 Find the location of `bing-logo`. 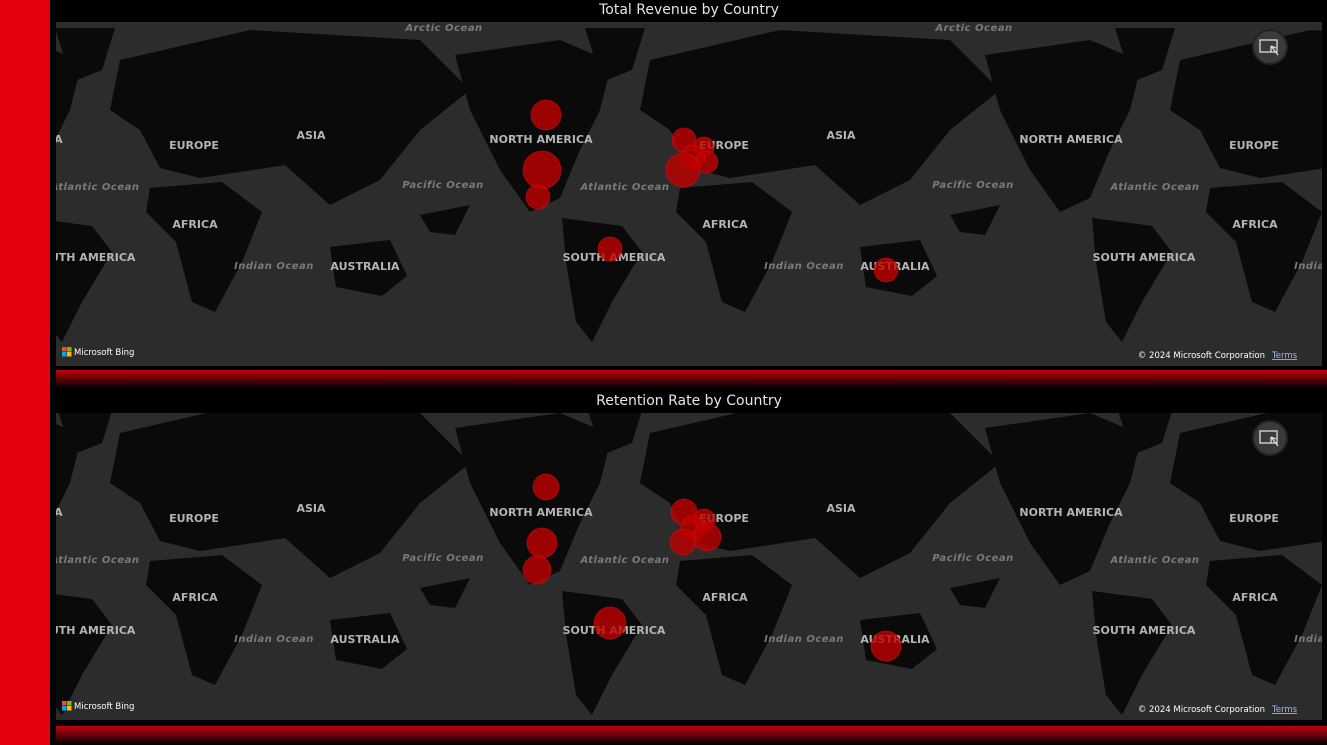

bing-logo is located at coordinates (67, 706).